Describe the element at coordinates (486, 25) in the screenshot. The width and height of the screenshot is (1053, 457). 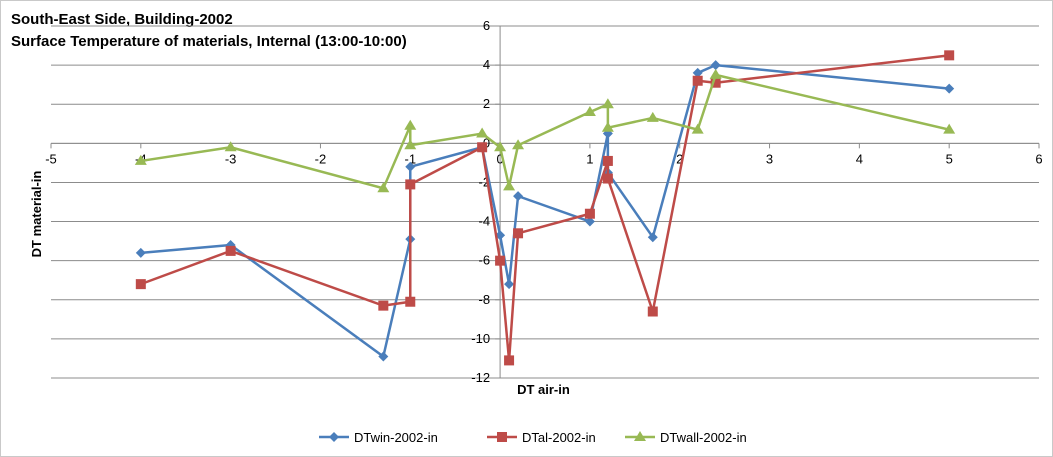
I see `y-tick-label: 6` at that location.